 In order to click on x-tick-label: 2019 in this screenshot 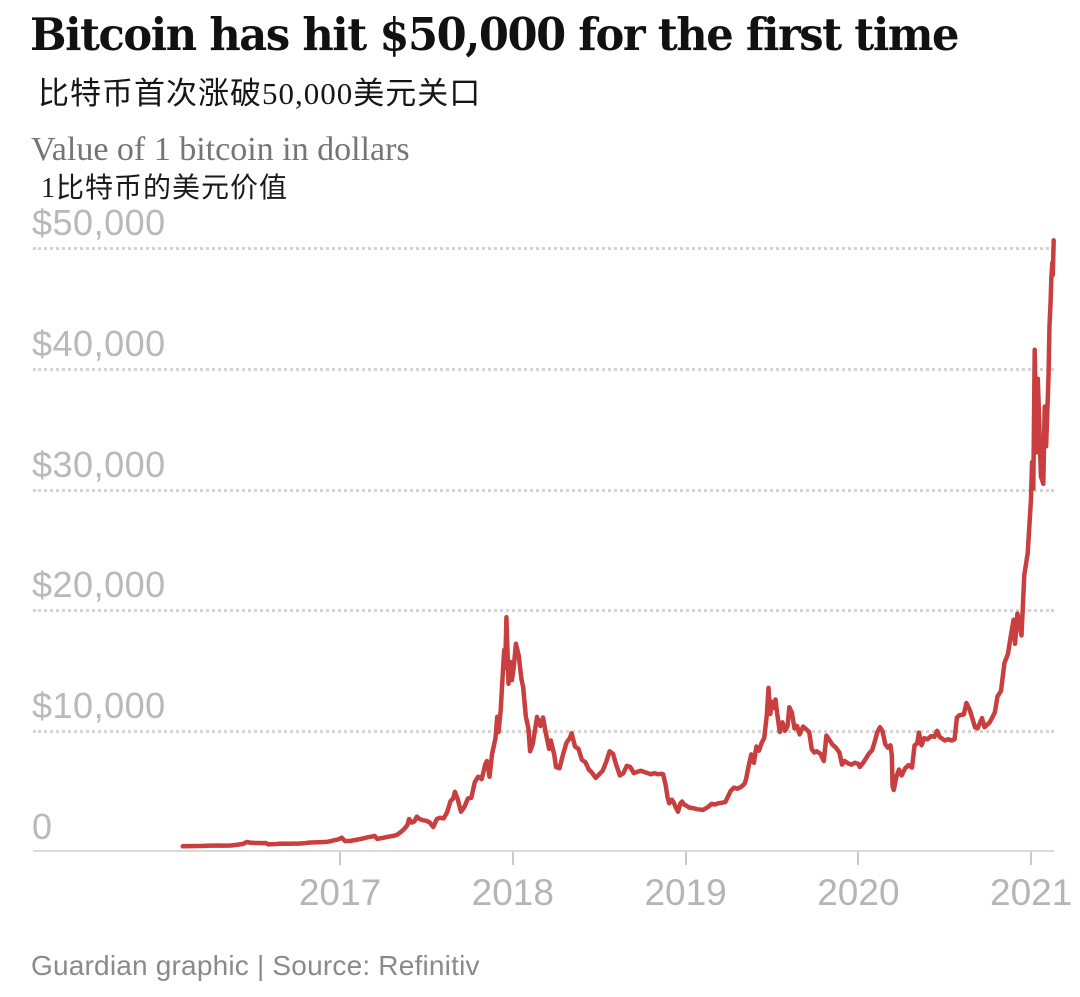, I will do `click(685, 892)`.